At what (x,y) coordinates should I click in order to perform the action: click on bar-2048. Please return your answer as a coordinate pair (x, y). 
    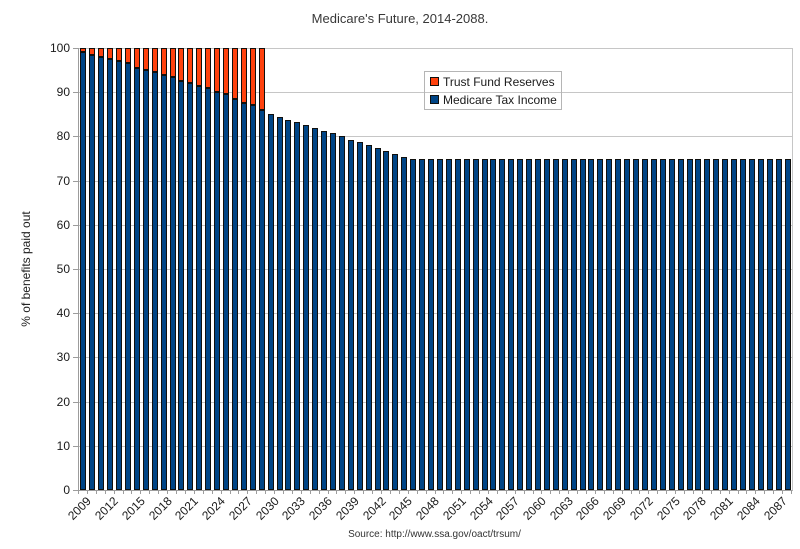
    Looking at the image, I should click on (431, 324).